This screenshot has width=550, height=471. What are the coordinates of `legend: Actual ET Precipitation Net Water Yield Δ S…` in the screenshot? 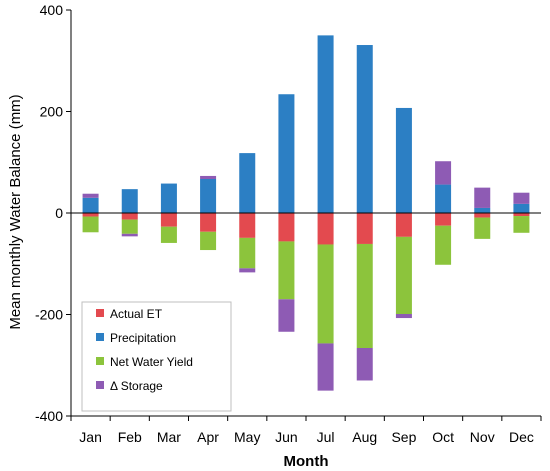 It's located at (156, 356).